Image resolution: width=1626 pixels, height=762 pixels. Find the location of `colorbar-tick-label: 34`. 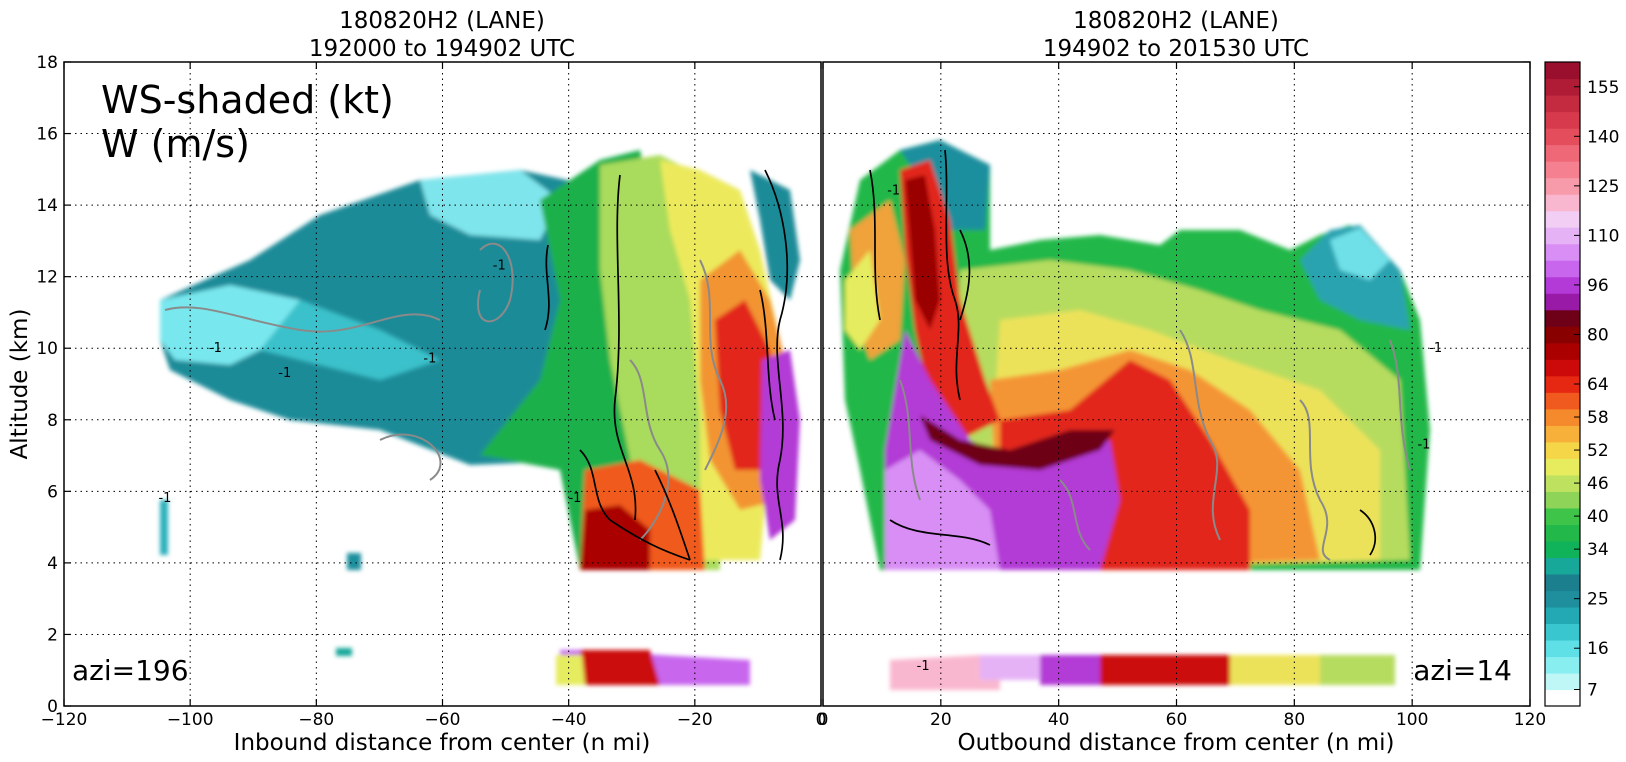

colorbar-tick-label: 34 is located at coordinates (1598, 550).